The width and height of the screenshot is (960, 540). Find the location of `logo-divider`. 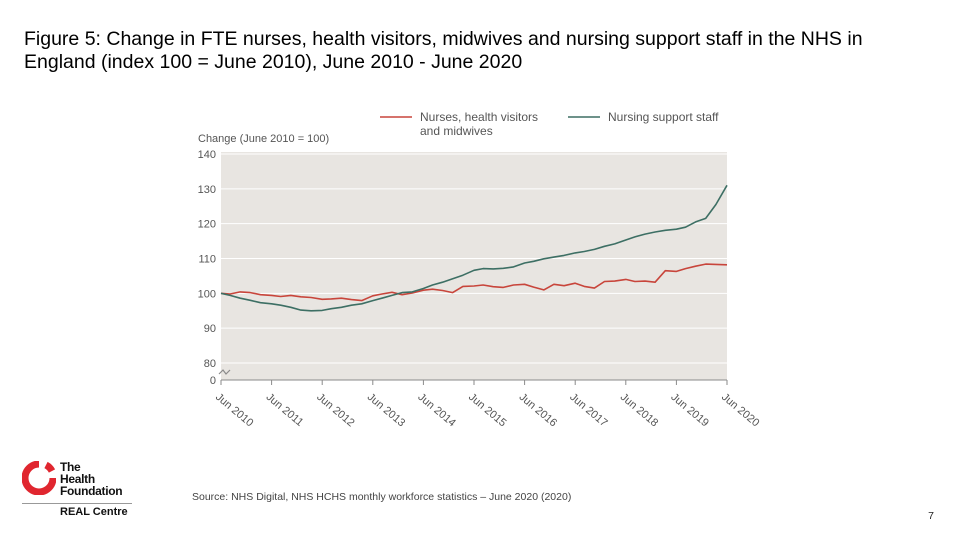

logo-divider is located at coordinates (77, 503).